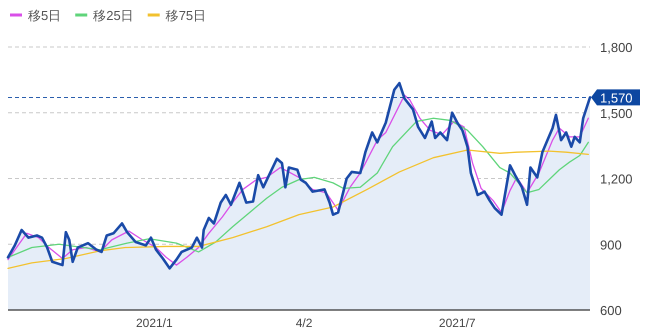 This screenshot has height=334, width=648. What do you see at coordinates (616, 47) in the screenshot?
I see `y-tick-label: 1,800` at bounding box center [616, 47].